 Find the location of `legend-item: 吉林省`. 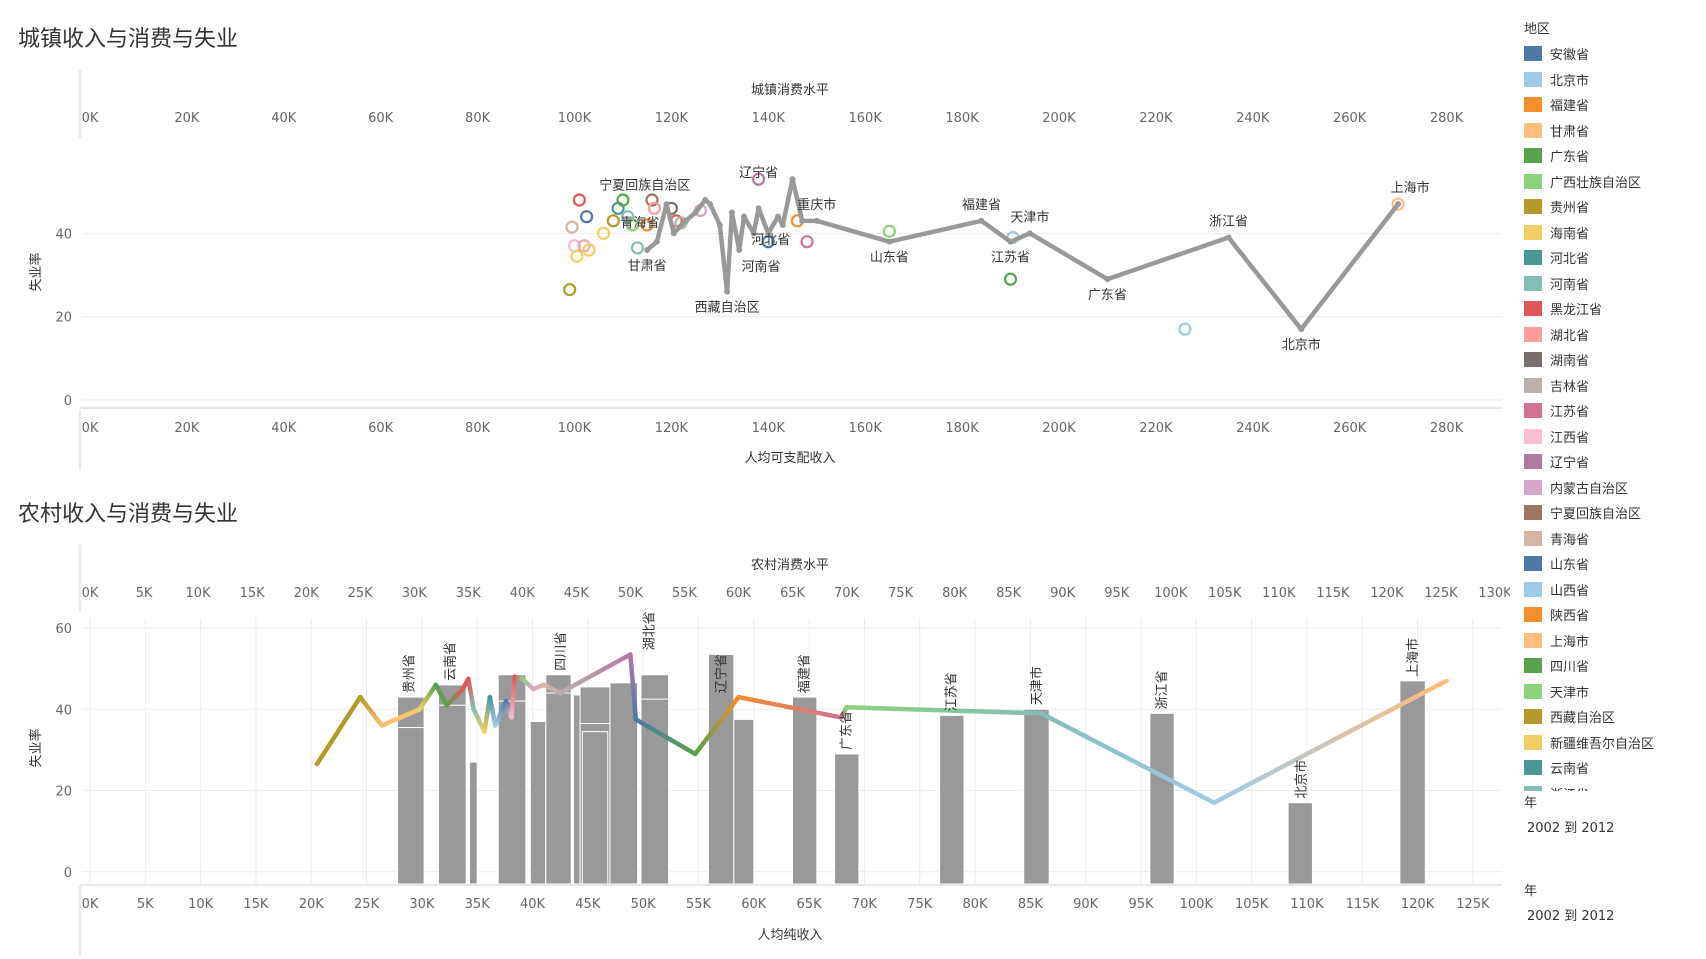

legend-item: 吉林省 is located at coordinates (1608, 386).